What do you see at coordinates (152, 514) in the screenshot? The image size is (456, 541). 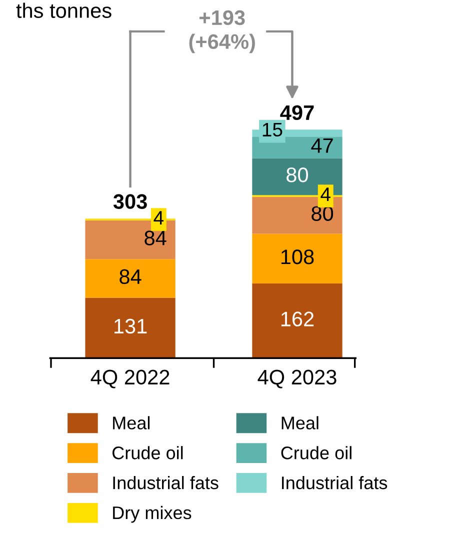 I see `legend-label: Dry mixes` at bounding box center [152, 514].